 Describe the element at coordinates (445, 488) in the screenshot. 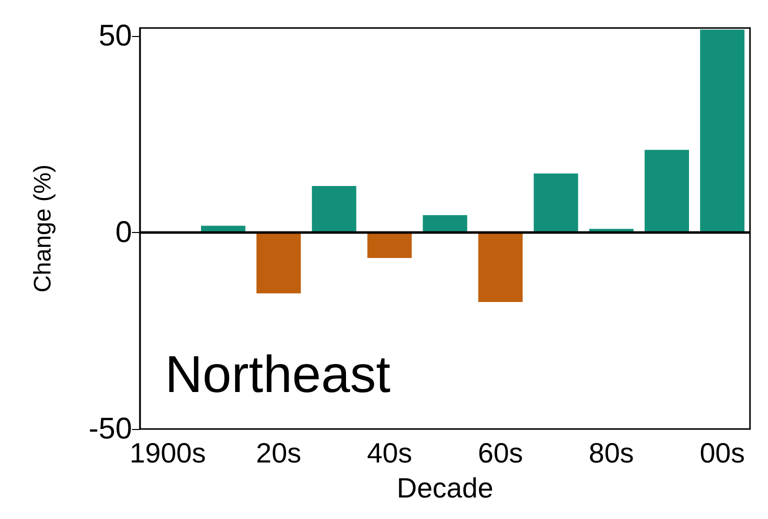

I see `x-axis-title: Decade` at that location.